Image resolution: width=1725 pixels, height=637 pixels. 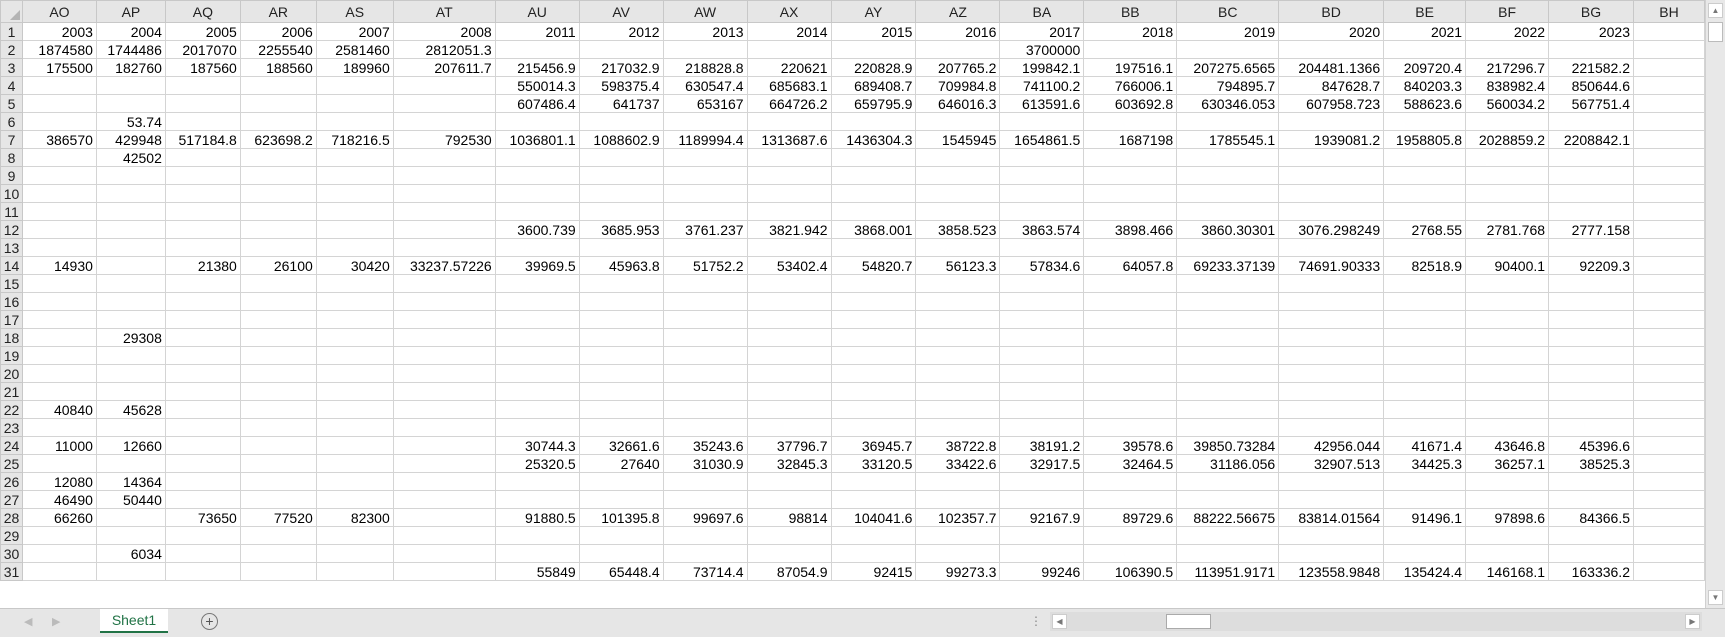 What do you see at coordinates (278, 481) in the screenshot?
I see `cell-ar26` at bounding box center [278, 481].